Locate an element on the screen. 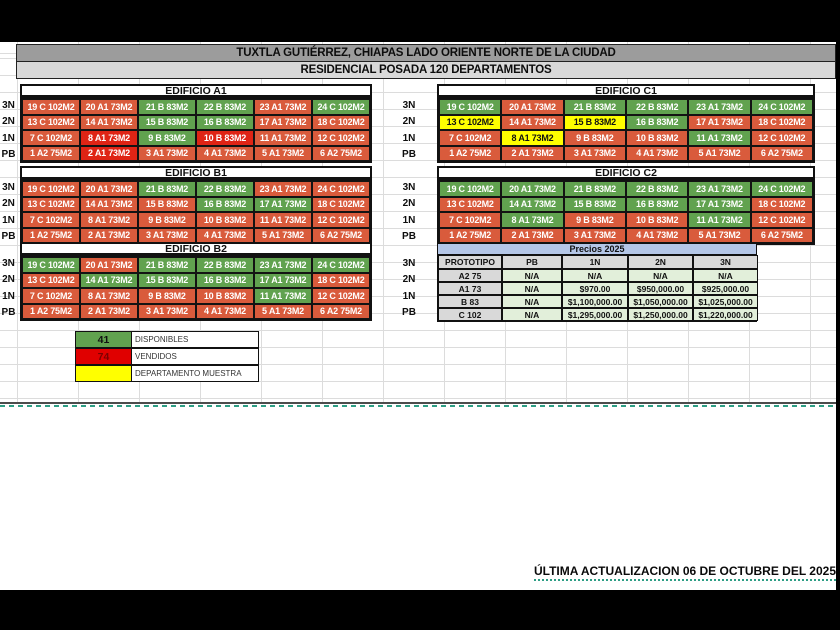 This screenshot has height=630, width=840. prices-value-cell: $950,000.00 is located at coordinates (660, 288).